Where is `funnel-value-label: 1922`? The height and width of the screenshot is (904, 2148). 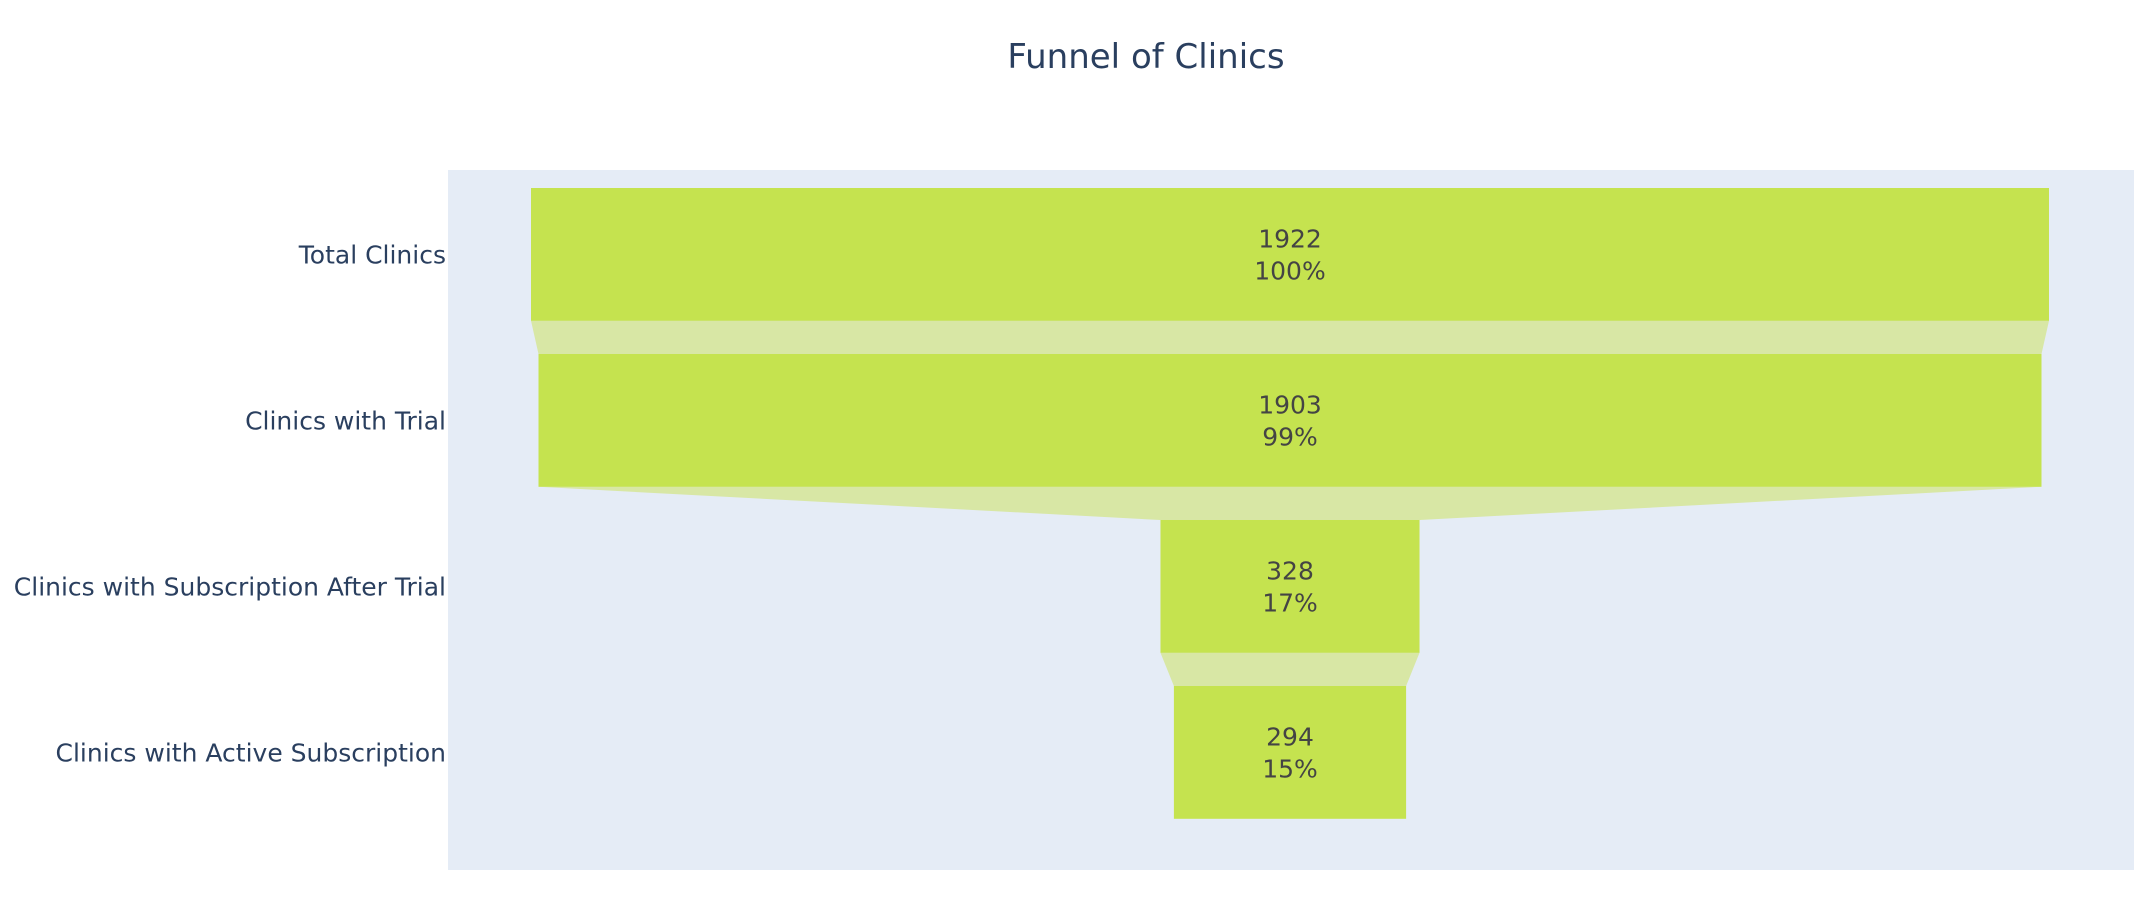 funnel-value-label: 1922 is located at coordinates (1290, 238).